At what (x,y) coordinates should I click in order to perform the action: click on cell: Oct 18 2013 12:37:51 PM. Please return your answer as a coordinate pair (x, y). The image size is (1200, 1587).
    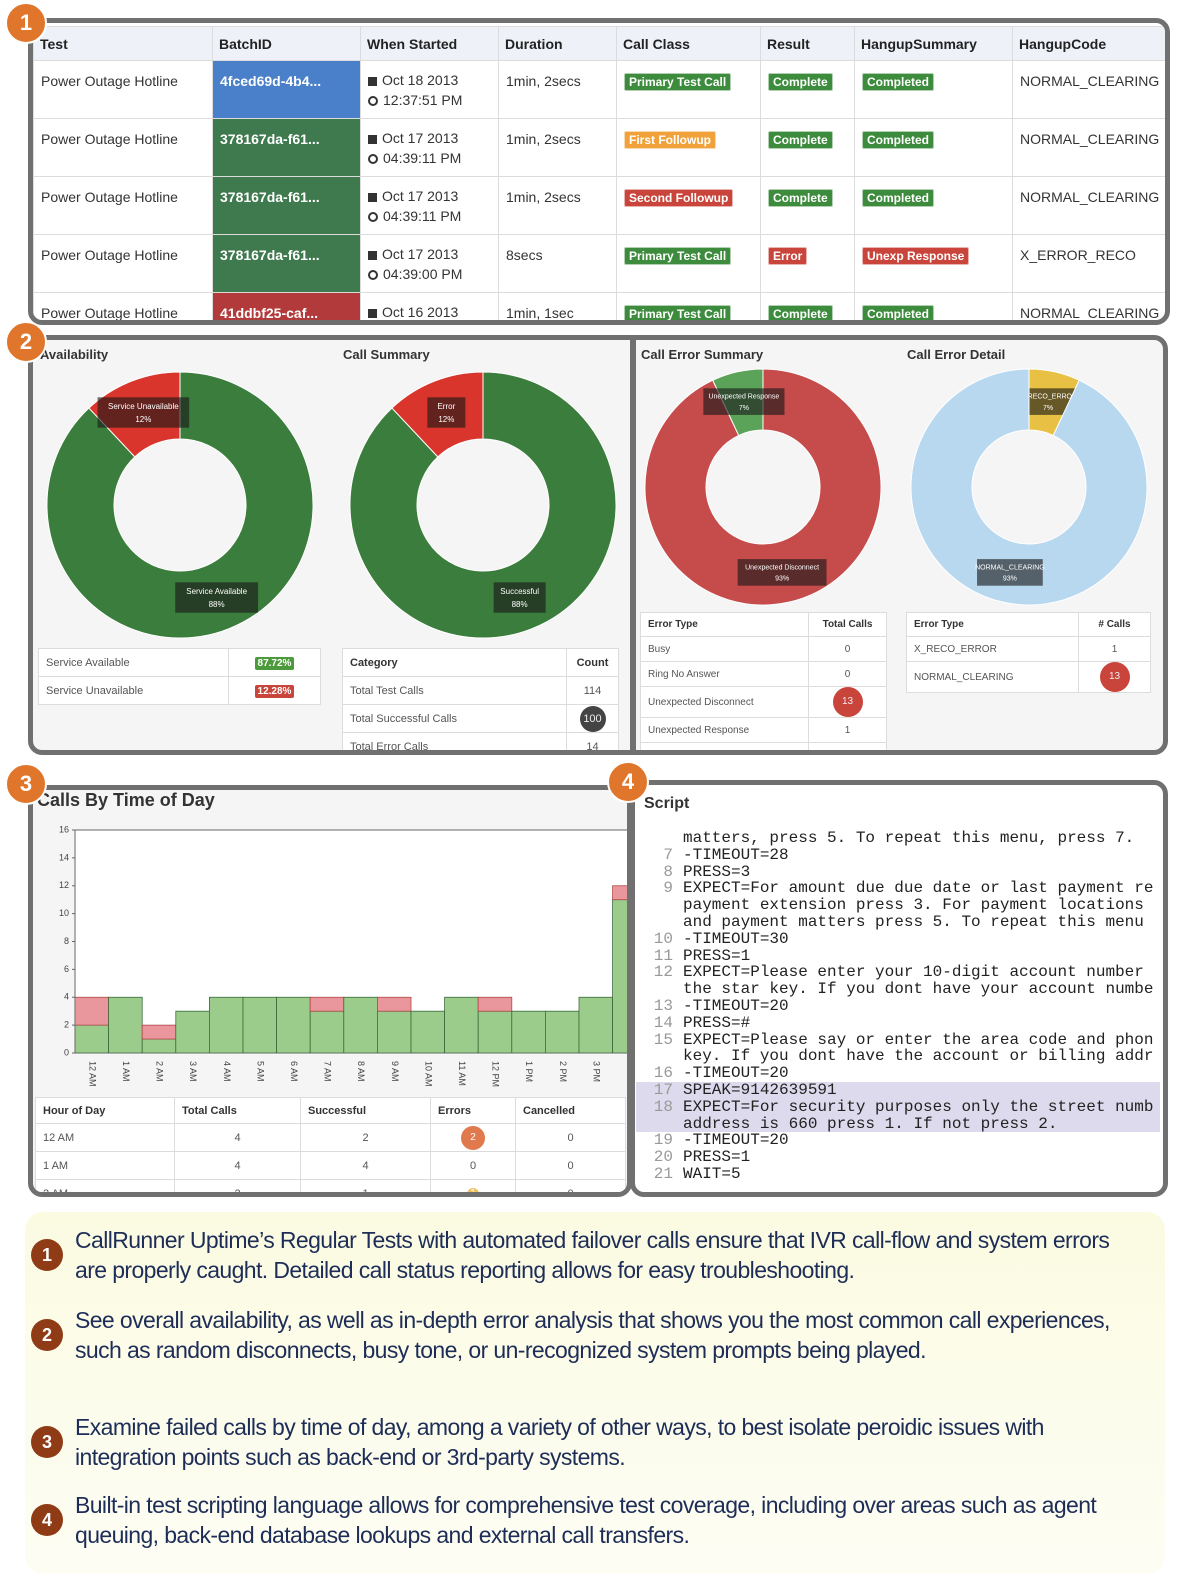
    Looking at the image, I should click on (429, 89).